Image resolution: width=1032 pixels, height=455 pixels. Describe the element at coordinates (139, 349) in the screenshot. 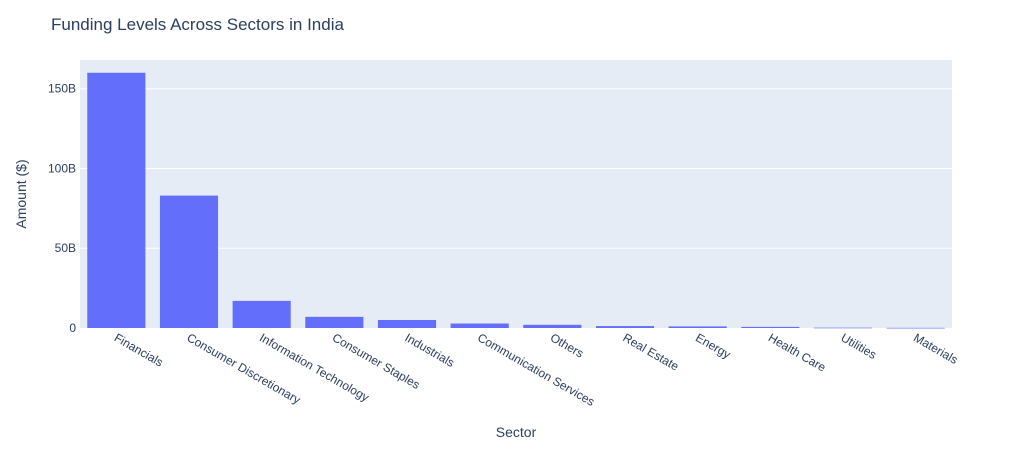

I see `x-tick-label: Financials` at that location.